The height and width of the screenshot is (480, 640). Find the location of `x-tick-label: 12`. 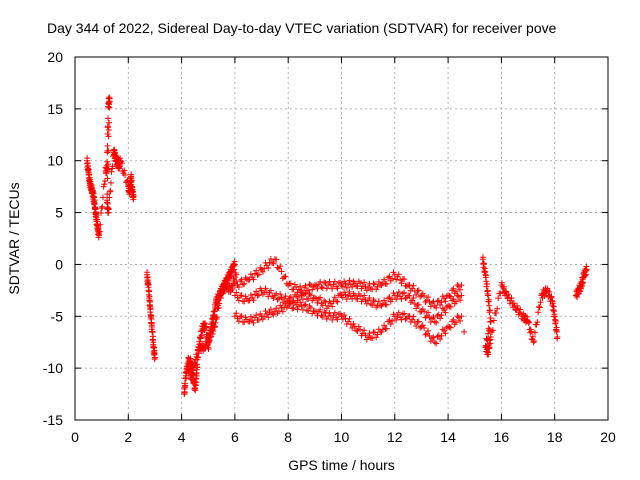

x-tick-label: 12 is located at coordinates (395, 437).